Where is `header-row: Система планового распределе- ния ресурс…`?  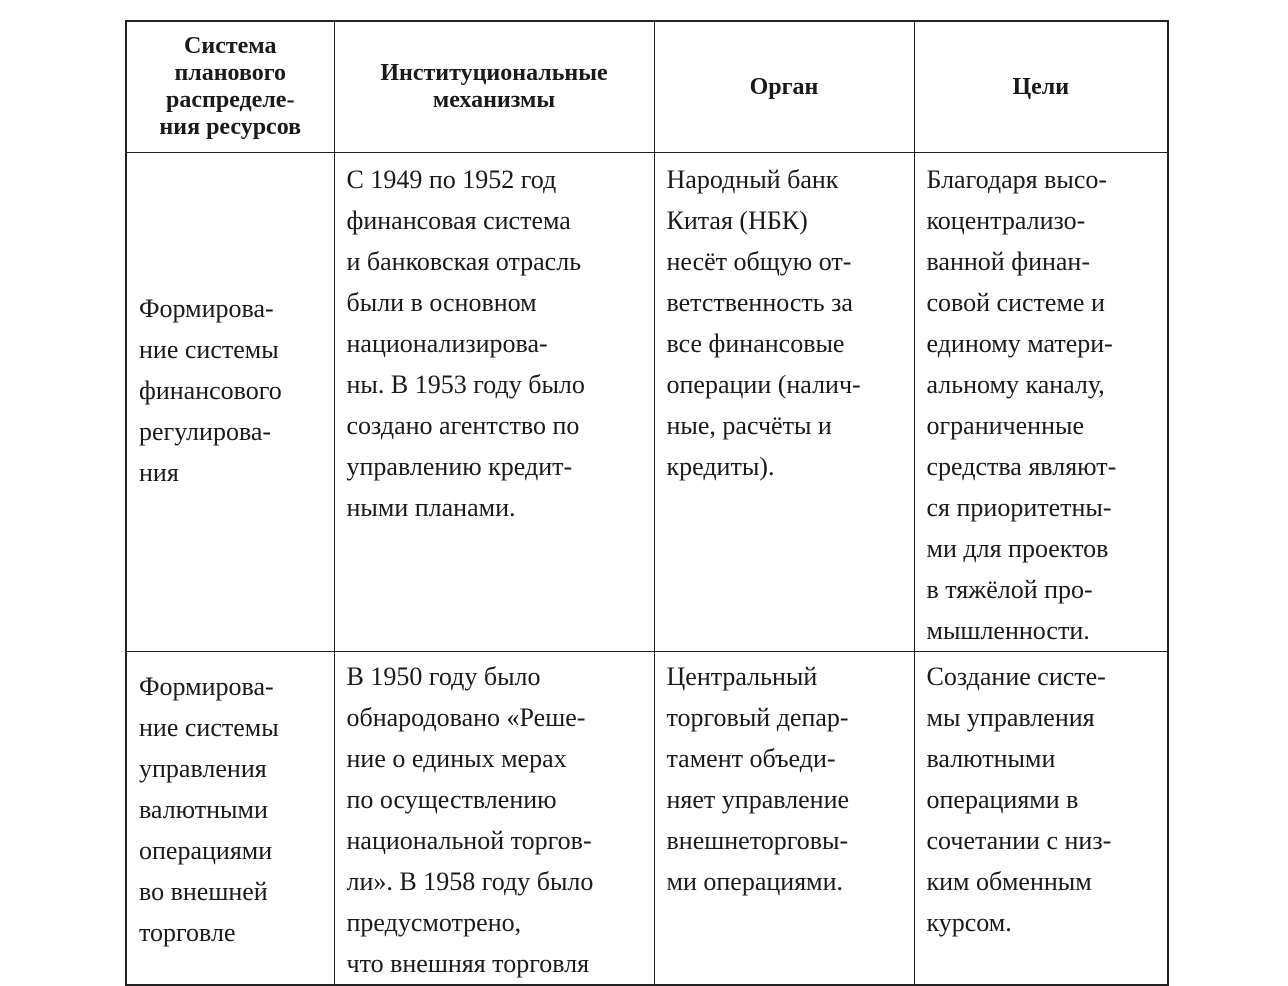 header-row: Система планового распределе- ния ресурс… is located at coordinates (647, 86).